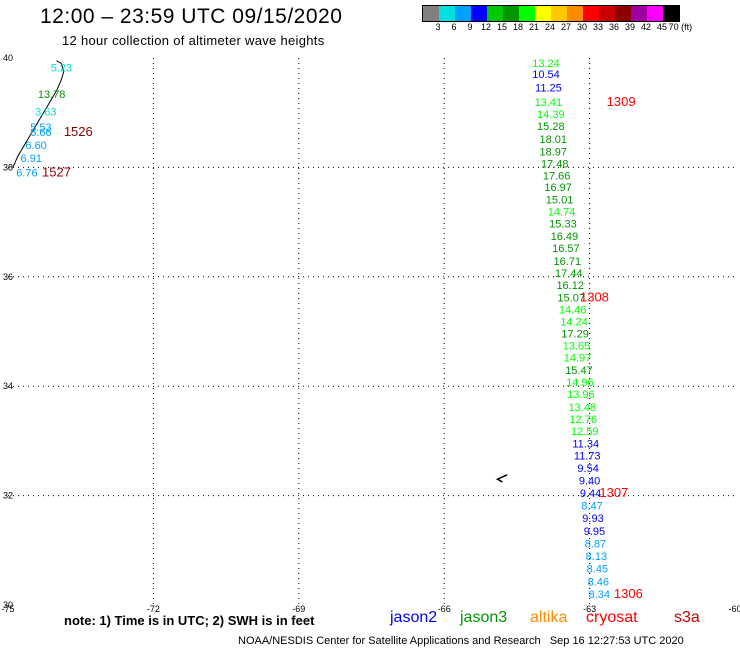  What do you see at coordinates (557, 176) in the screenshot?
I see `wave-height-label: 17.66` at bounding box center [557, 176].